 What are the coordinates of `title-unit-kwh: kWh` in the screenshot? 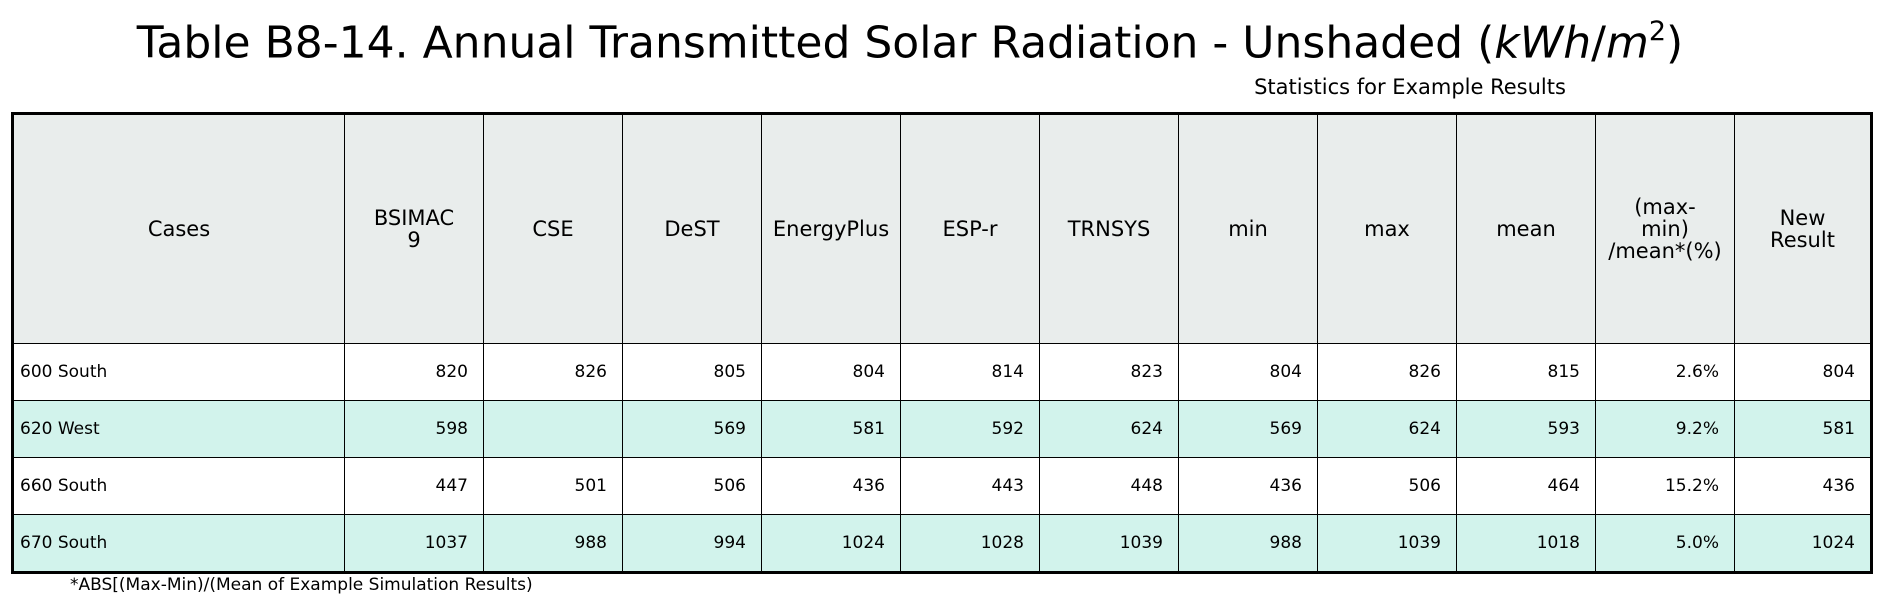 It's located at (1543, 43).